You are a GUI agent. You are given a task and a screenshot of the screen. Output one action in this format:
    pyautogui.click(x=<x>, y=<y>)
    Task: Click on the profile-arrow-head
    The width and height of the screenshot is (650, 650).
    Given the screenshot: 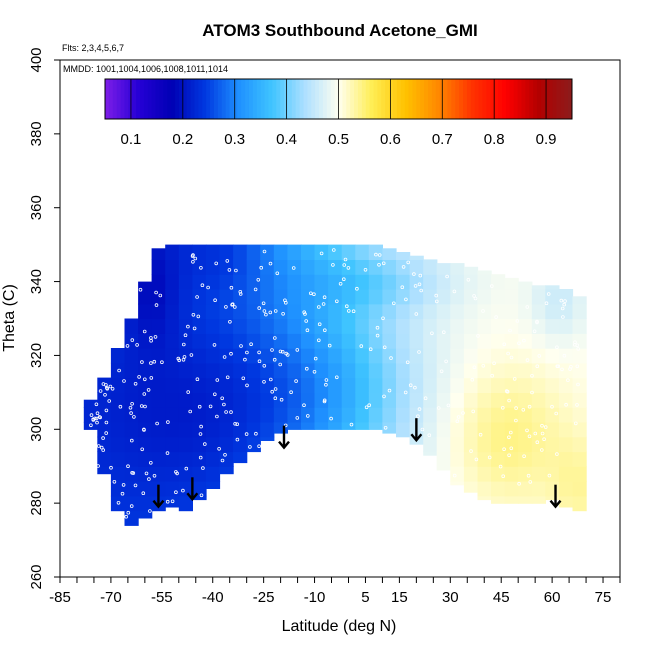 What is the action you would take?
    pyautogui.click(x=555, y=504)
    